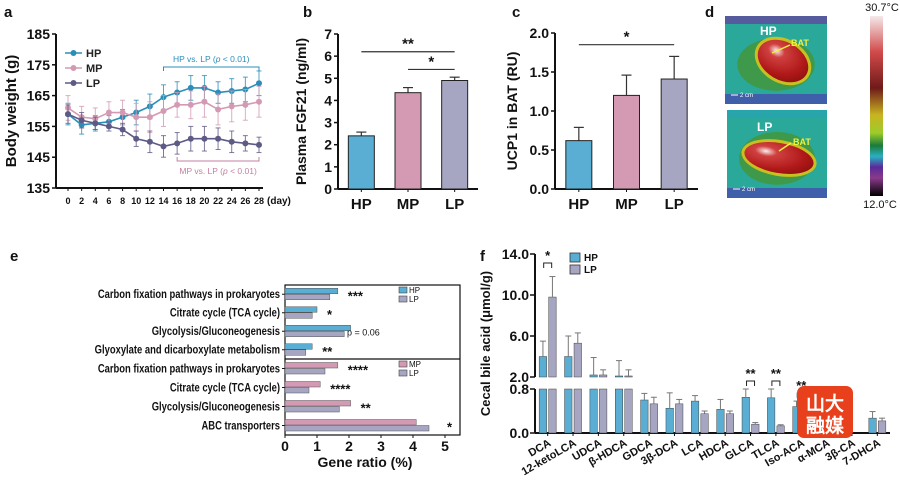 The image size is (900, 492). I want to click on panel-letter: a, so click(8, 12).